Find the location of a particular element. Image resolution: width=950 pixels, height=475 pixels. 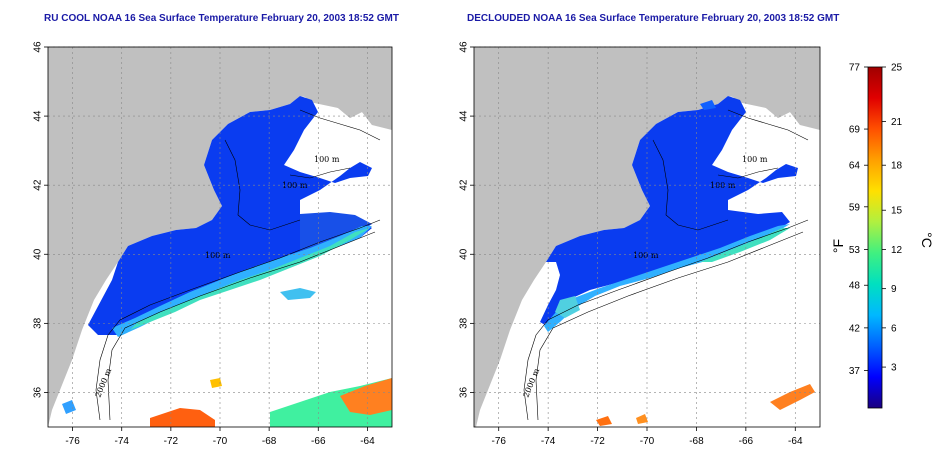

colorbar is located at coordinates (875, 237).